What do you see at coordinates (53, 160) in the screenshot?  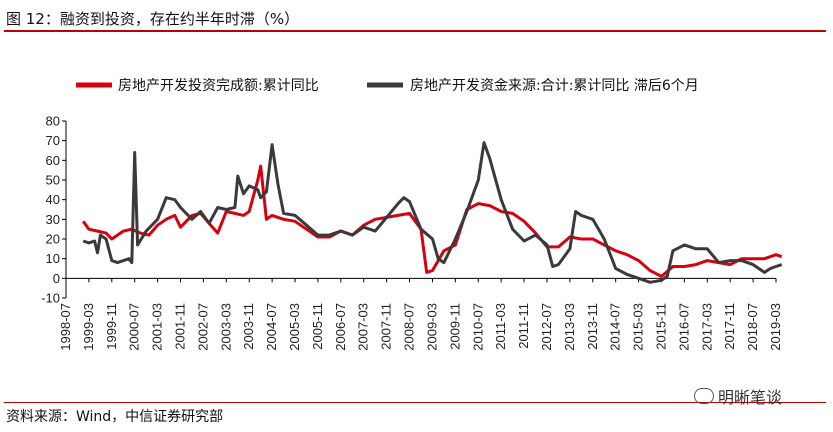 I see `y-tick-label: 60` at bounding box center [53, 160].